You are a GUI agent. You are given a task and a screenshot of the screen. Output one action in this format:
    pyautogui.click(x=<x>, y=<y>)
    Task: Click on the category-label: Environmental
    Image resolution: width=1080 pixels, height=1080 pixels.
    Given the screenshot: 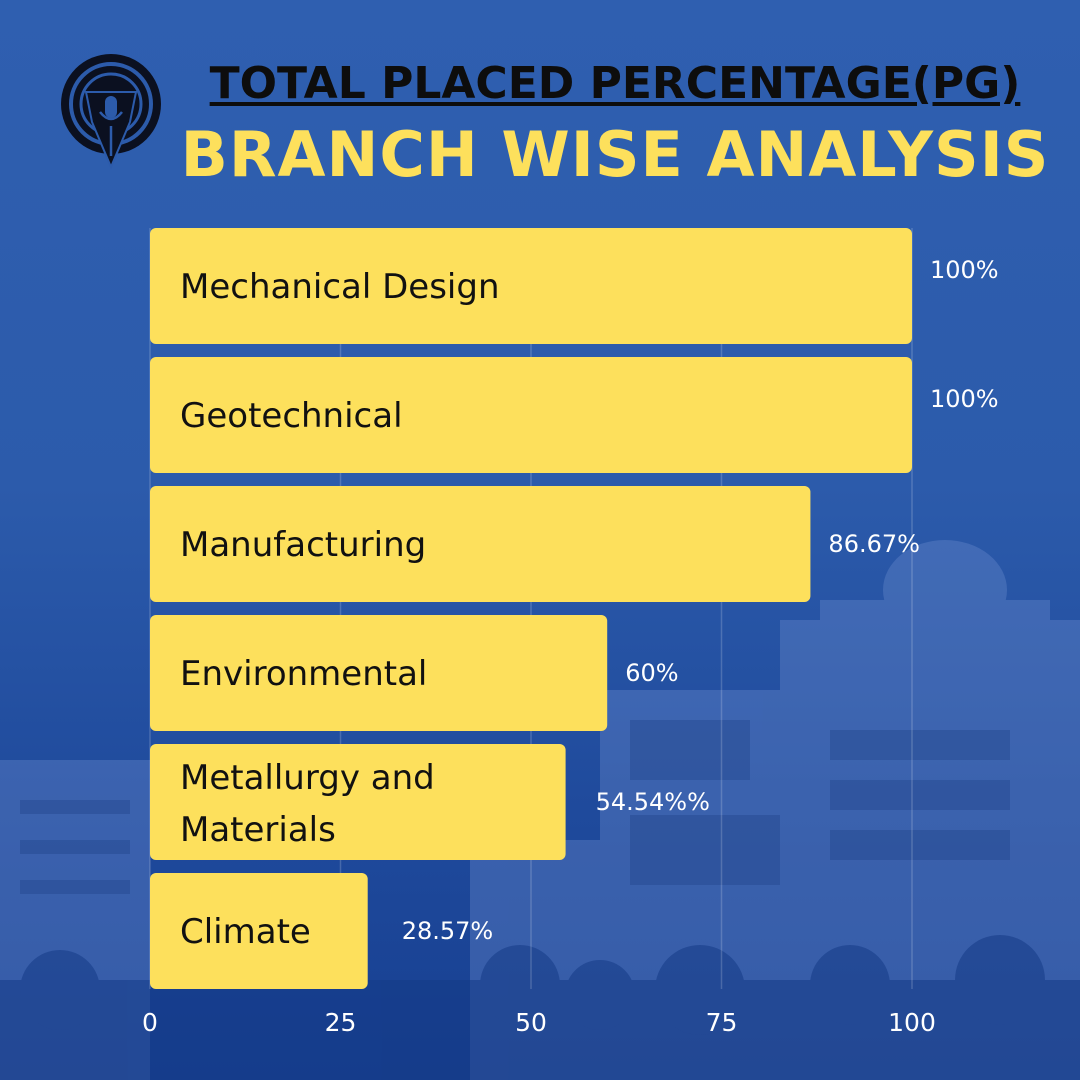 What is the action you would take?
    pyautogui.click(x=303, y=674)
    